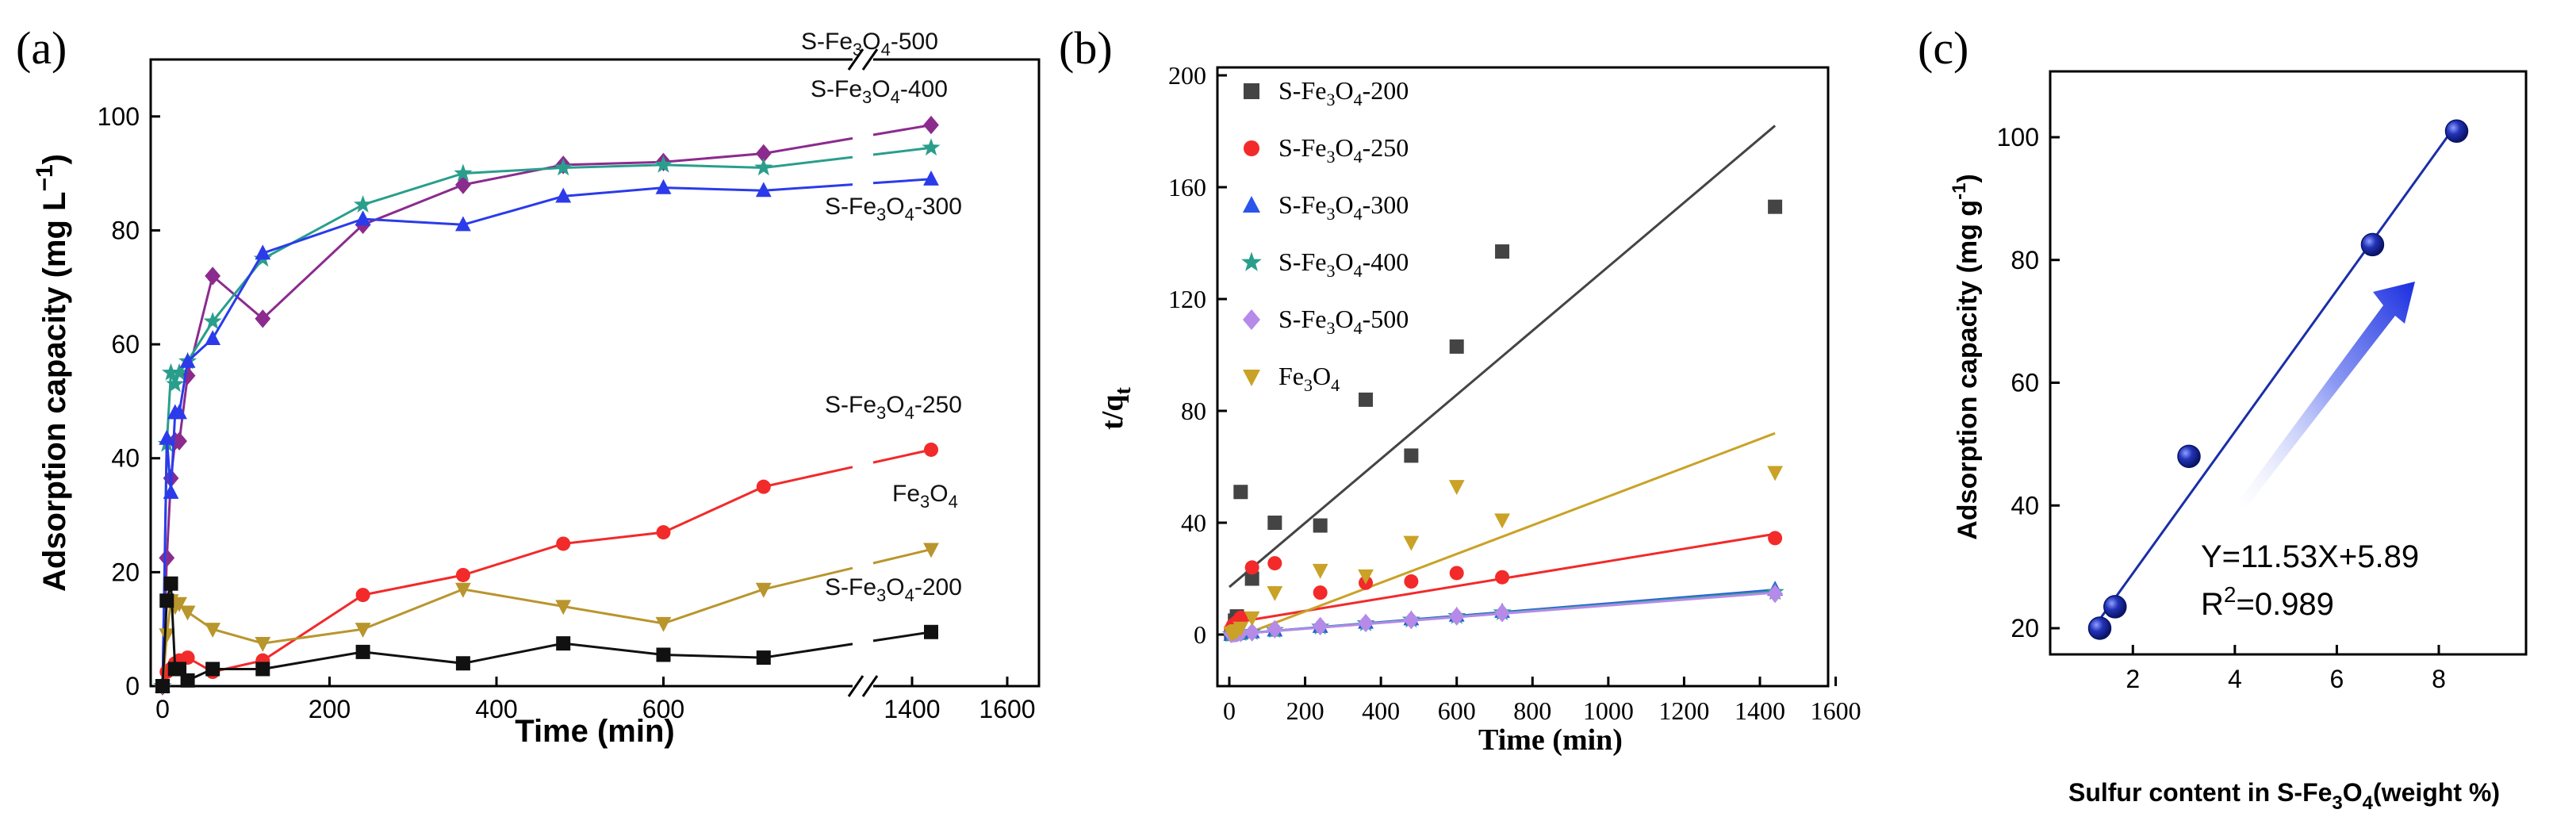 Image resolution: width=2576 pixels, height=817 pixels. What do you see at coordinates (2310, 556) in the screenshot?
I see `fit-equation: Y=11.53X+5.89` at bounding box center [2310, 556].